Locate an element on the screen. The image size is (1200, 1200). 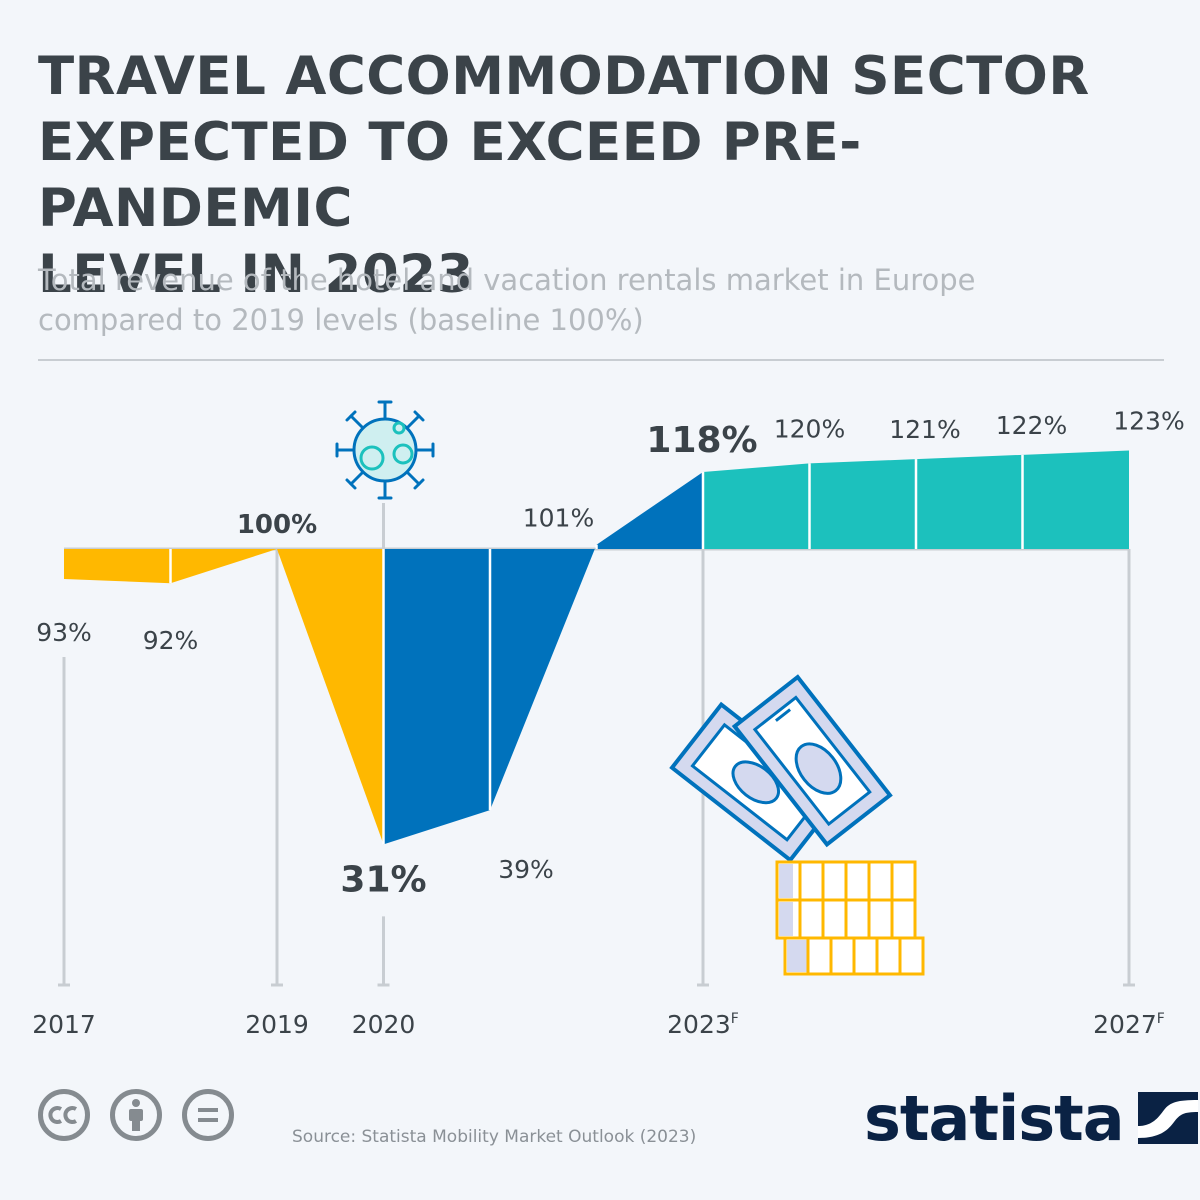
data-label: 92% is located at coordinates (171, 640).